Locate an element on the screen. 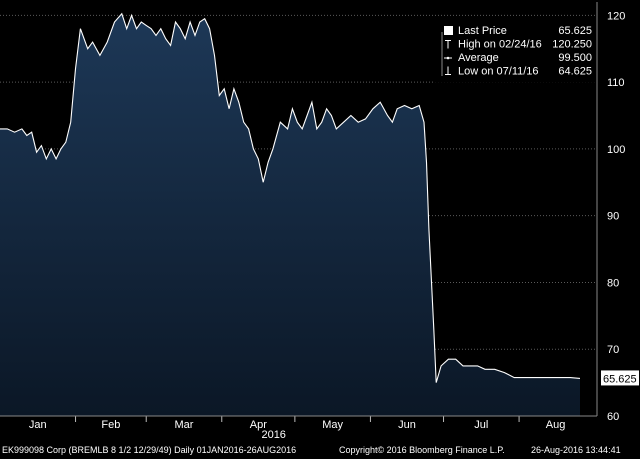 The width and height of the screenshot is (640, 459). x-tick-label: Jun is located at coordinates (407, 425).